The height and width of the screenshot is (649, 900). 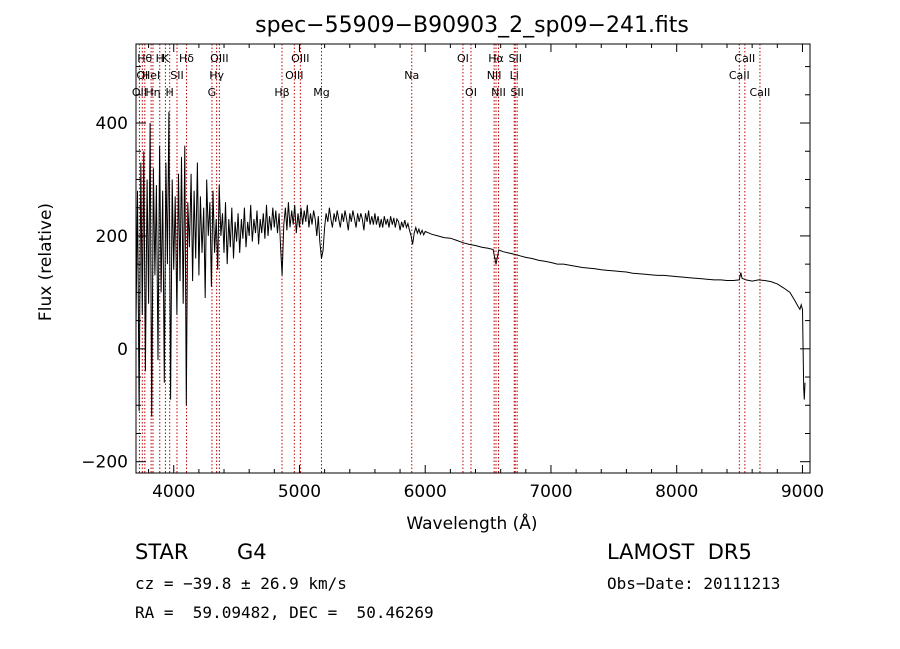 I want to click on x-tick-label: 7000, so click(x=550, y=492).